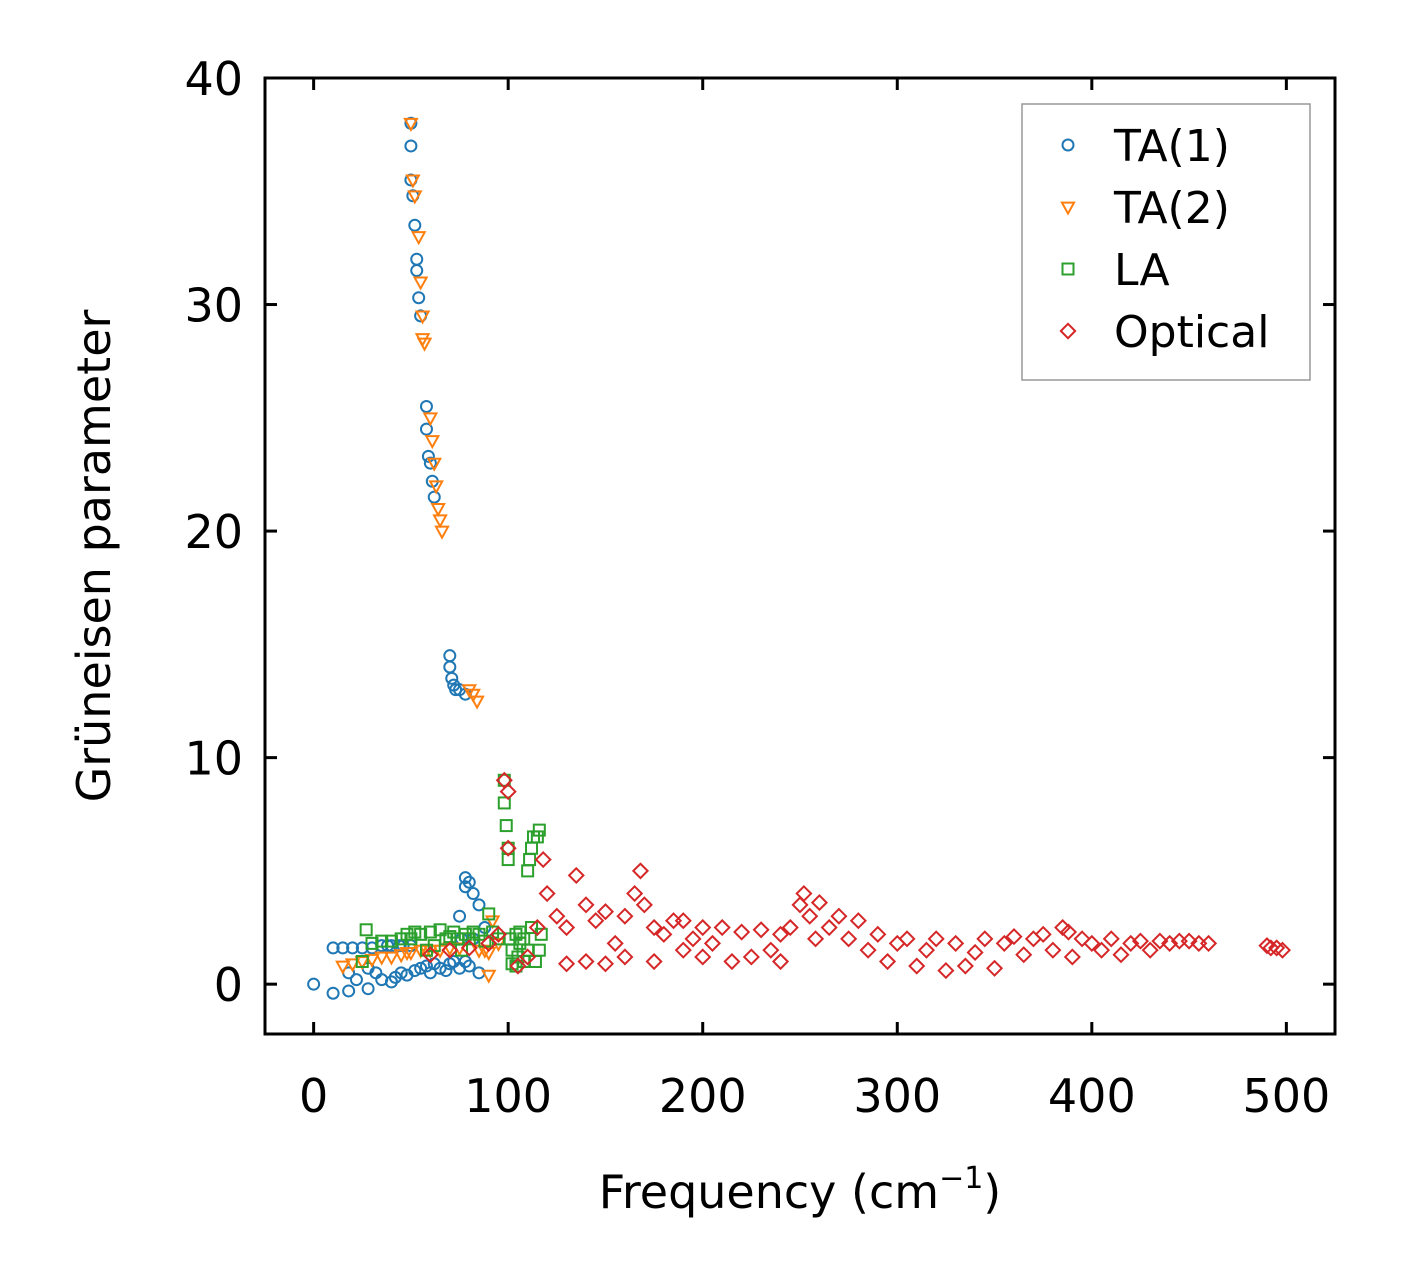 Image resolution: width=1403 pixels, height=1283 pixels. Describe the element at coordinates (856, 875) in the screenshot. I see `series-optical` at that location.